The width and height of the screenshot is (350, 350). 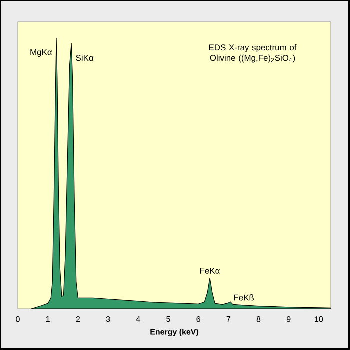 I want to click on annotation: SiKα, so click(x=85, y=58).